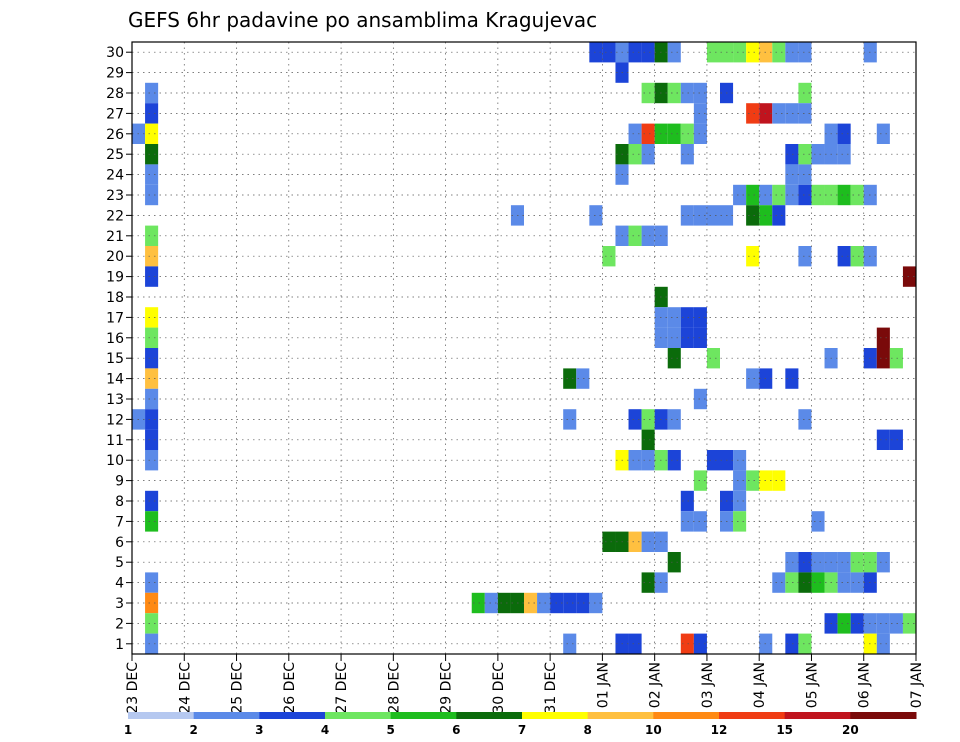 Image resolution: width=960 pixels, height=742 pixels. Describe the element at coordinates (917, 685) in the screenshot. I see `x-tick-label: 07 JAN` at that location.